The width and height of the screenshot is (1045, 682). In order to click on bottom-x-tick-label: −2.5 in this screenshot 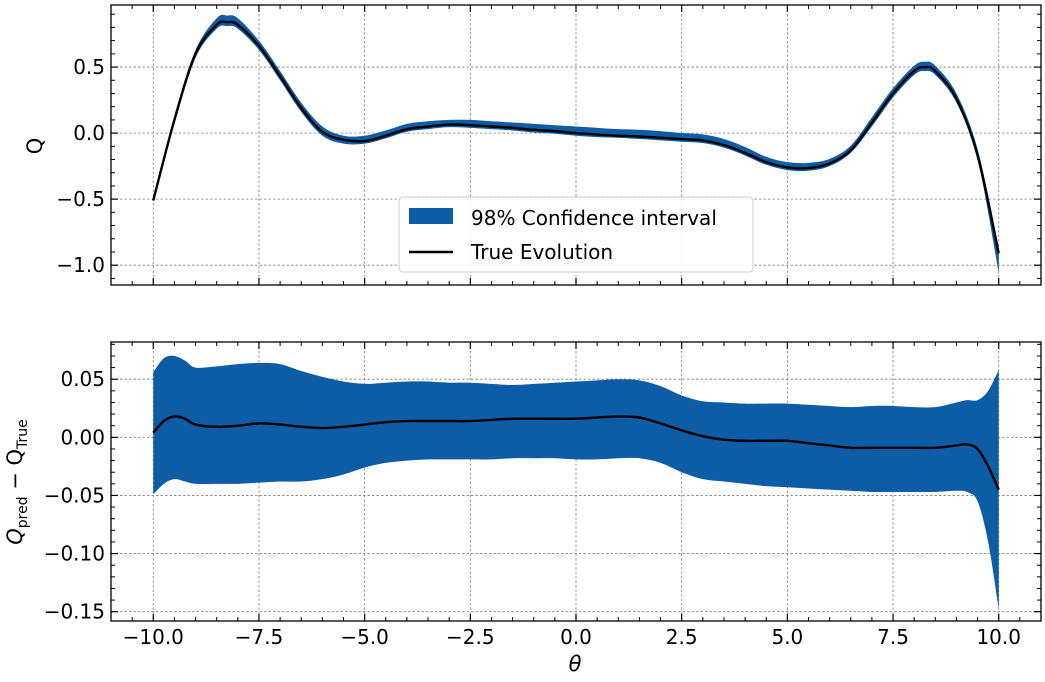, I will do `click(470, 637)`.